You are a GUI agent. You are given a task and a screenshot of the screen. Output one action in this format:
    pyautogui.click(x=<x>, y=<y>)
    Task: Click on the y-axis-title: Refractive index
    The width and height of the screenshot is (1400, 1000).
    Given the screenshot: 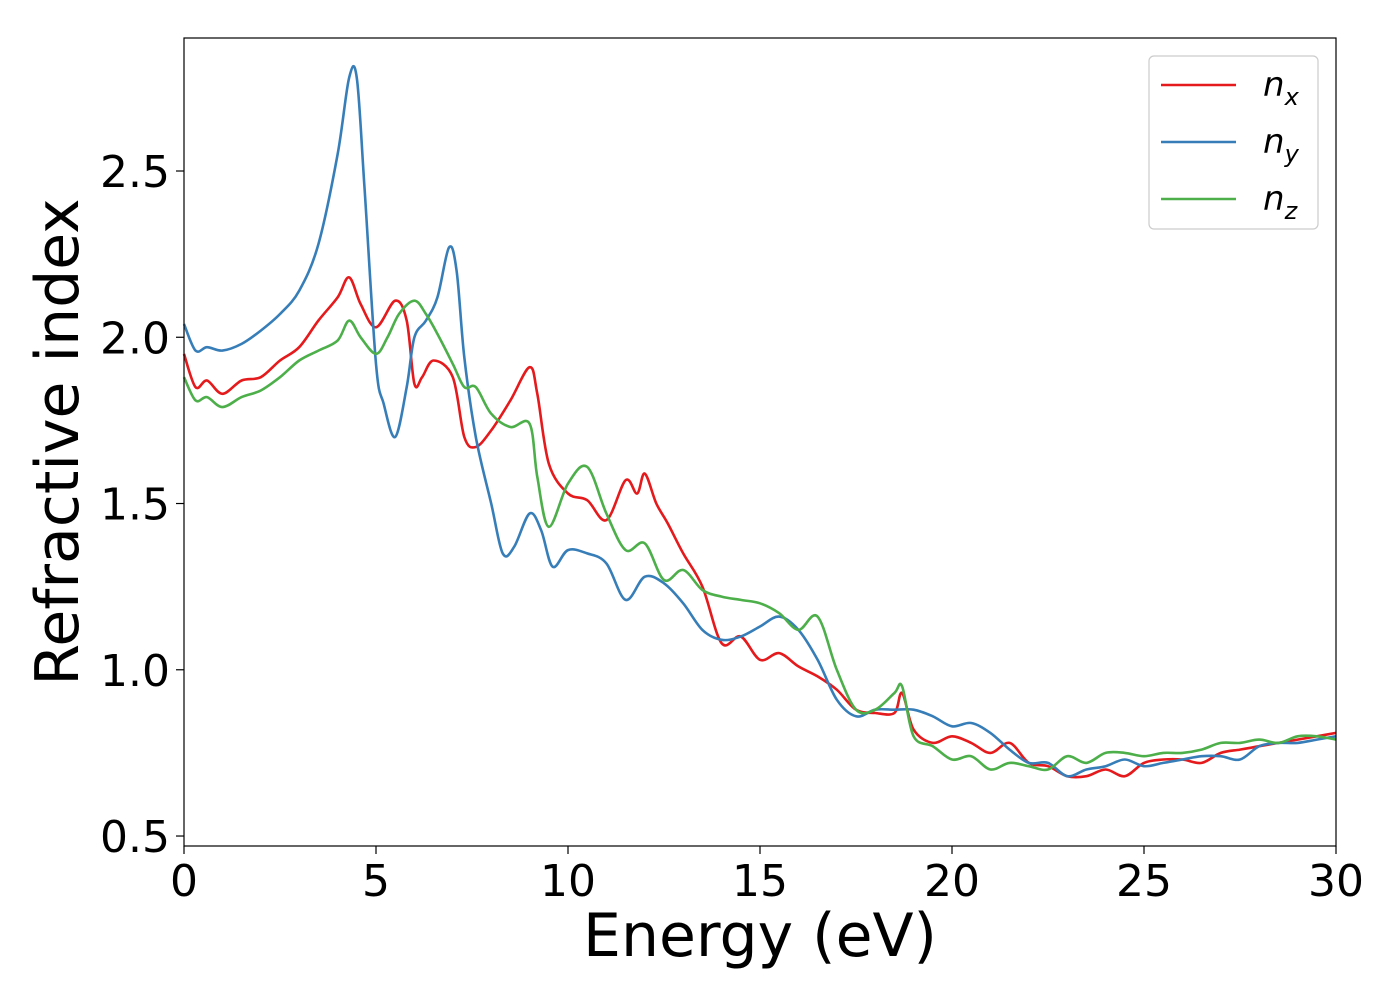 What is the action you would take?
    pyautogui.click(x=58, y=441)
    